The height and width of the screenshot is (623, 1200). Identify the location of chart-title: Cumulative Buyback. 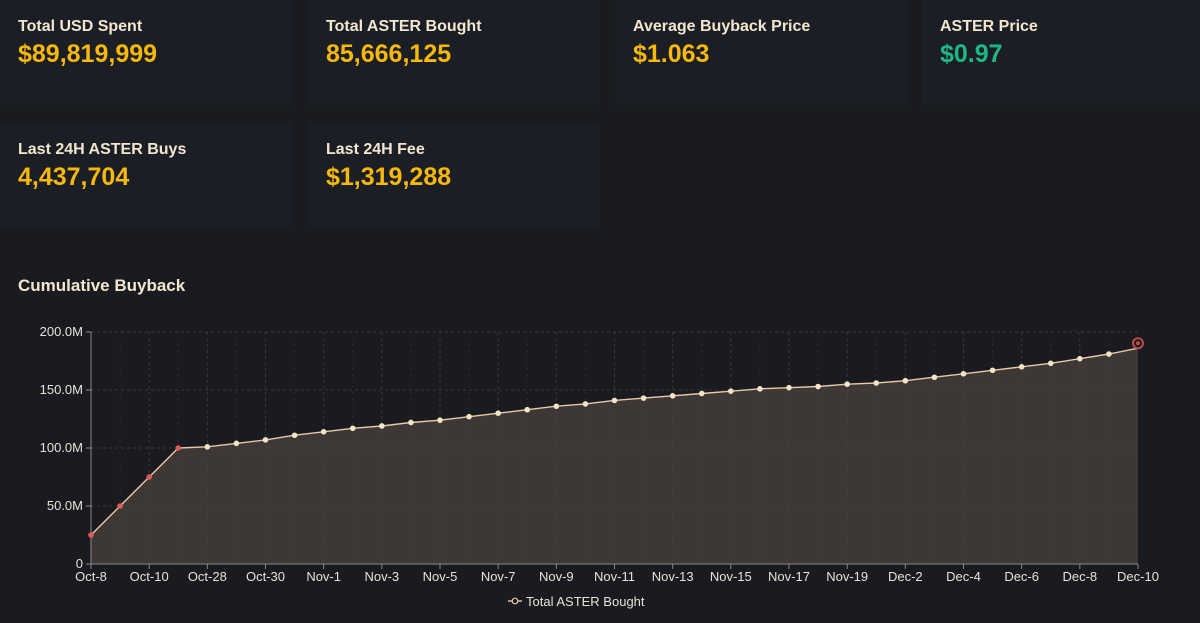
(102, 285).